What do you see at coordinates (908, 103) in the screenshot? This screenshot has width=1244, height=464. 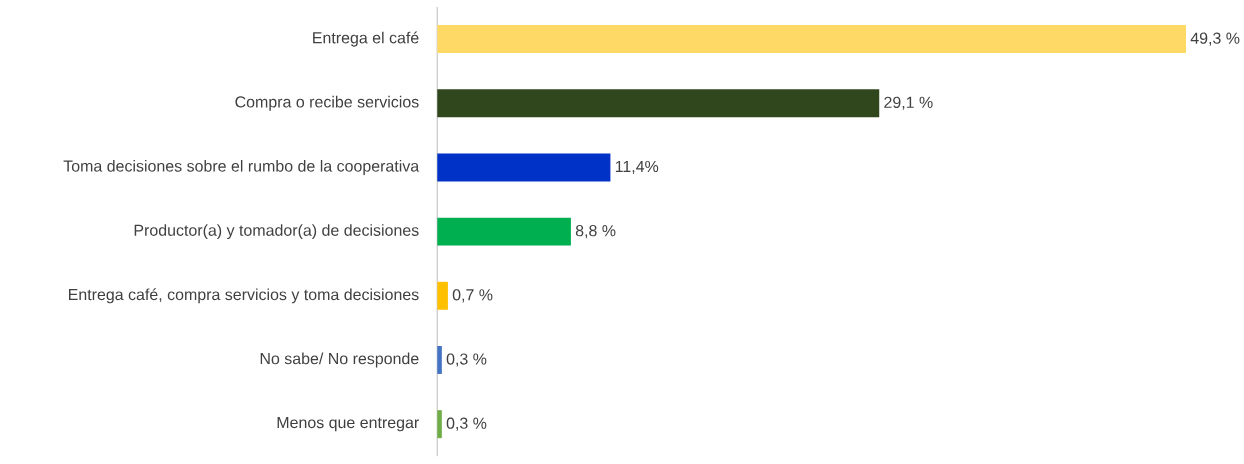 I see `data-label: 29,1 %` at bounding box center [908, 103].